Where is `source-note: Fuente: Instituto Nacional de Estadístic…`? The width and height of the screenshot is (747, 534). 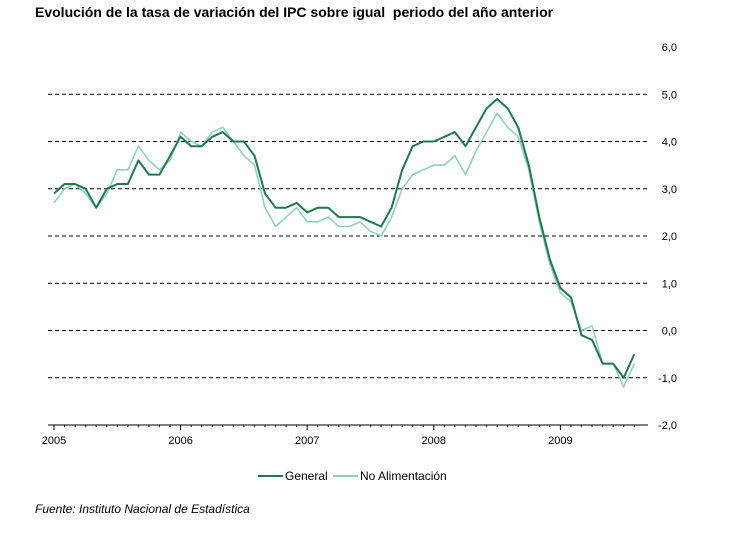
source-note: Fuente: Instituto Nacional de Estadístic… is located at coordinates (142, 509).